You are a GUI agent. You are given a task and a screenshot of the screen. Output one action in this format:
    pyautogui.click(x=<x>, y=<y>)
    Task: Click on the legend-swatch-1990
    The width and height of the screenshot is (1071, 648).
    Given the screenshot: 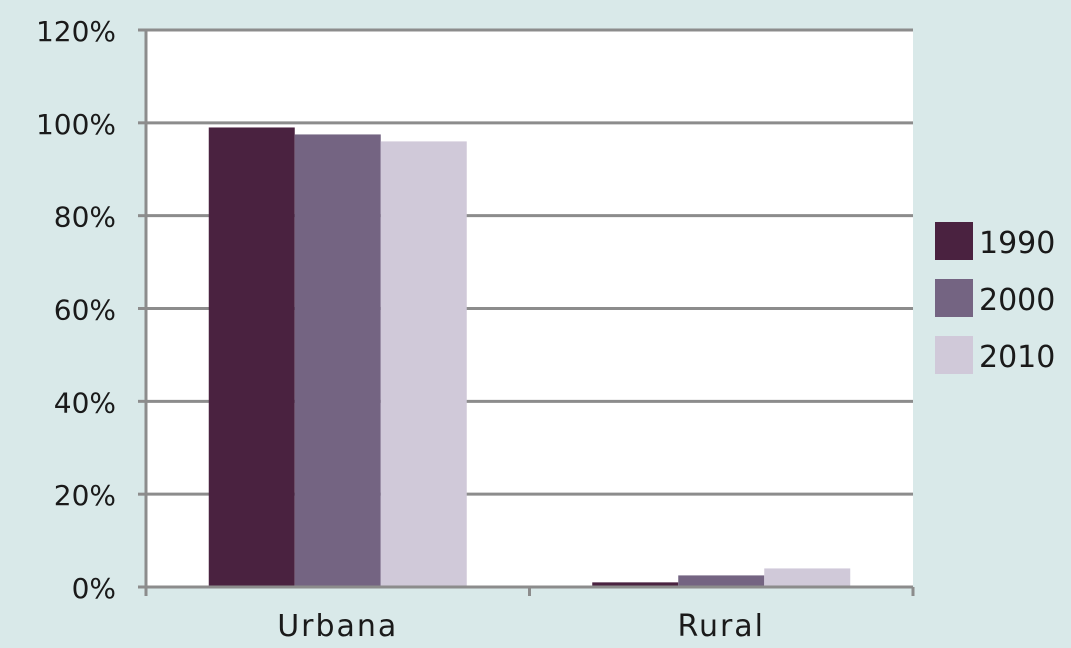 What is the action you would take?
    pyautogui.click(x=954, y=241)
    